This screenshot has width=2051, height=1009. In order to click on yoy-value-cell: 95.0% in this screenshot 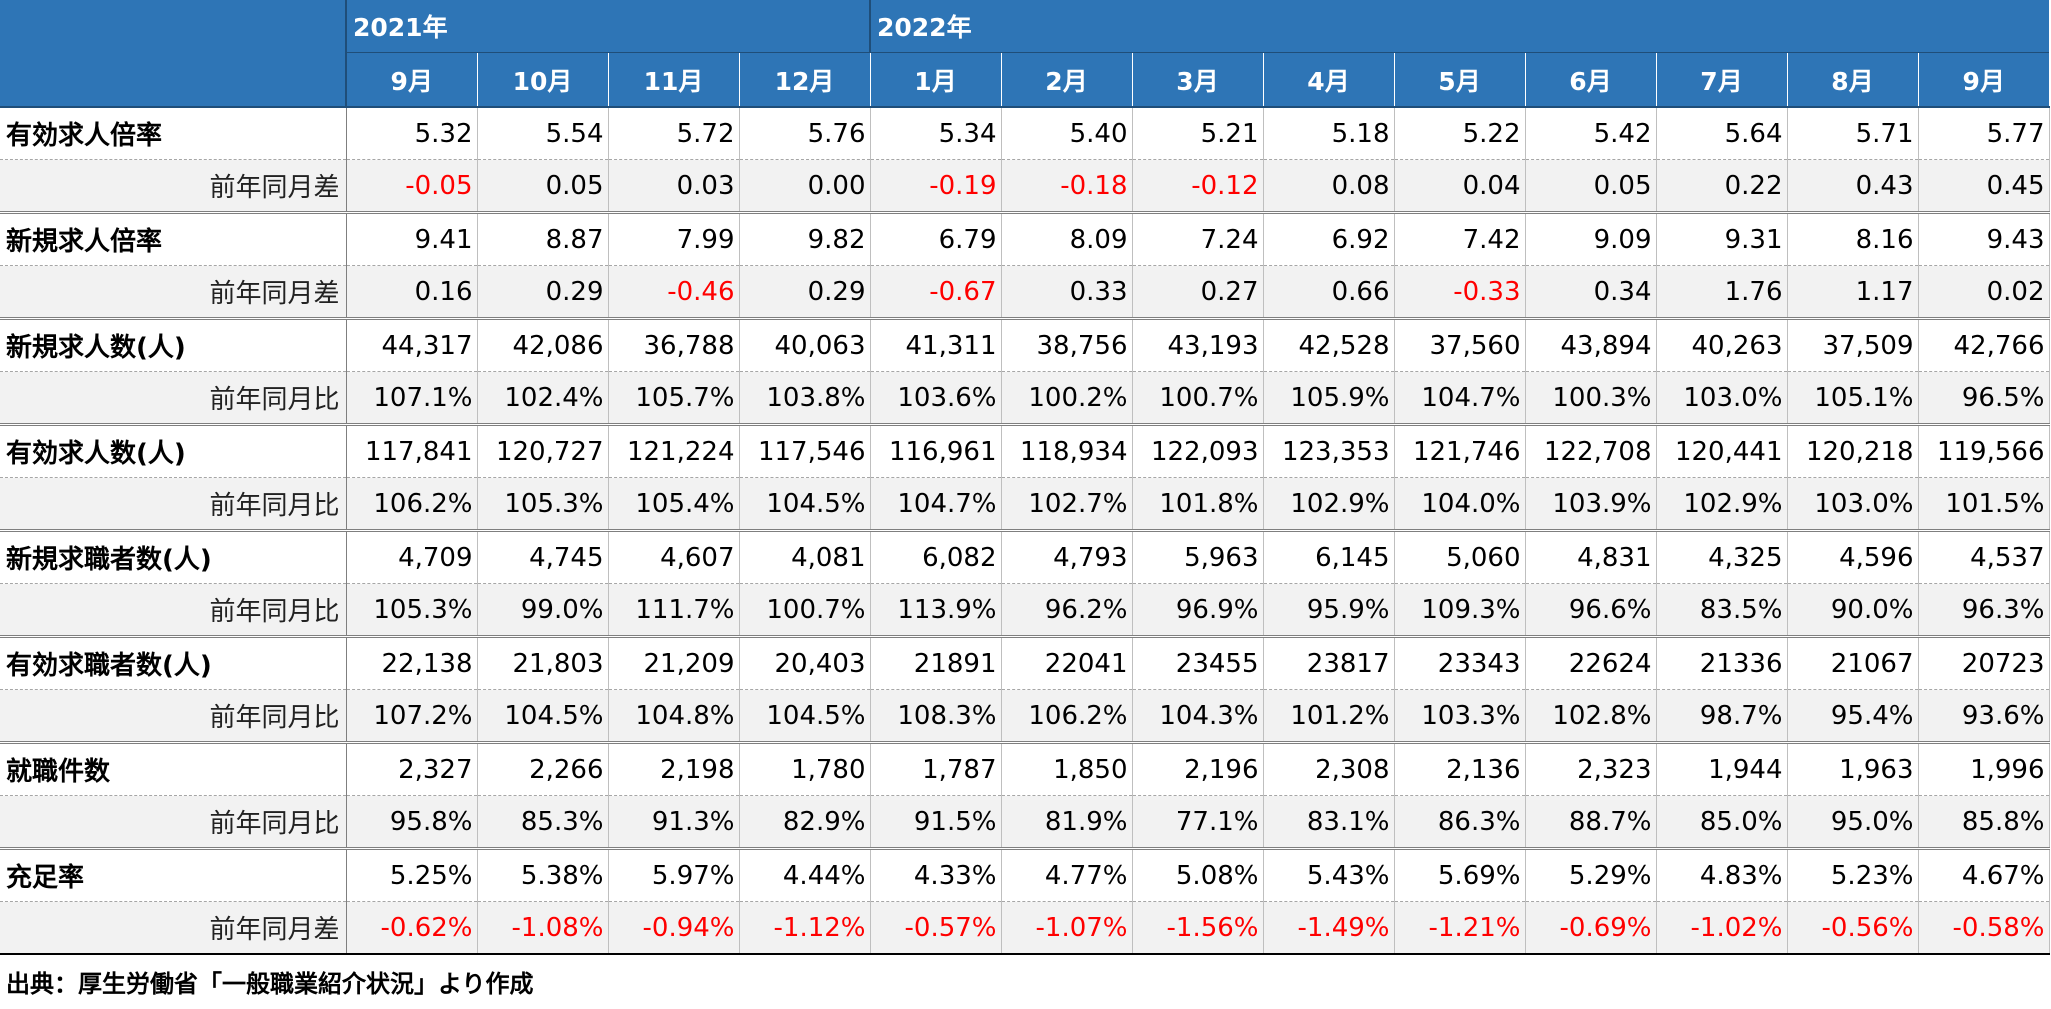, I will do `click(1853, 822)`.